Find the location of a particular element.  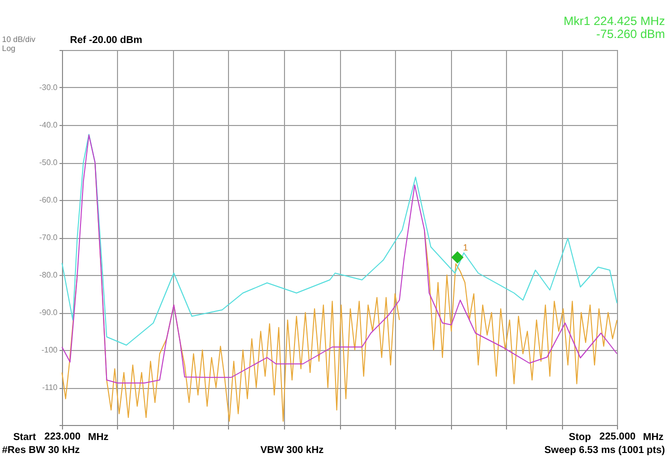

text: Mkr1 224.425 MHz is located at coordinates (614, 21).